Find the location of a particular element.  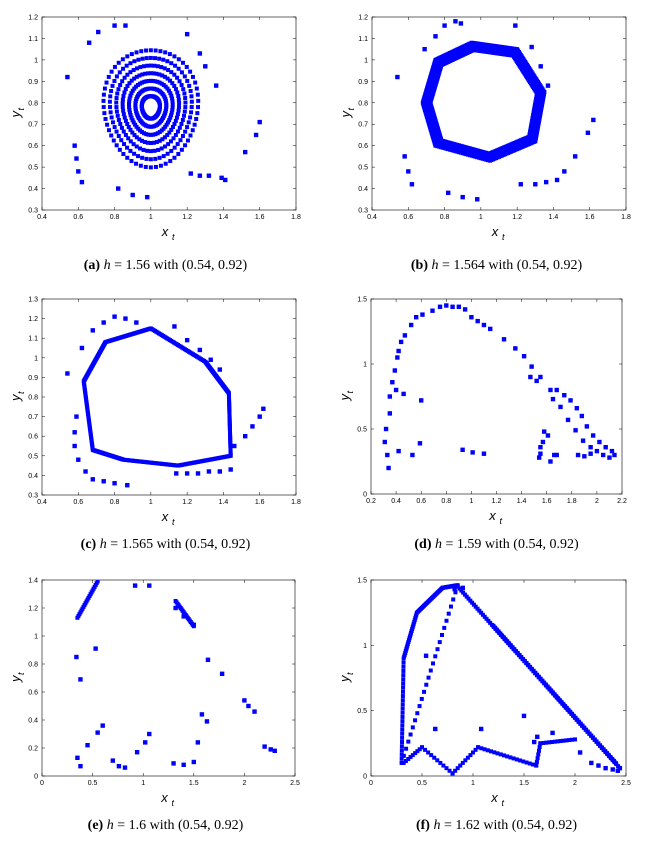

x-tick-label: 2.5 is located at coordinates (626, 783).